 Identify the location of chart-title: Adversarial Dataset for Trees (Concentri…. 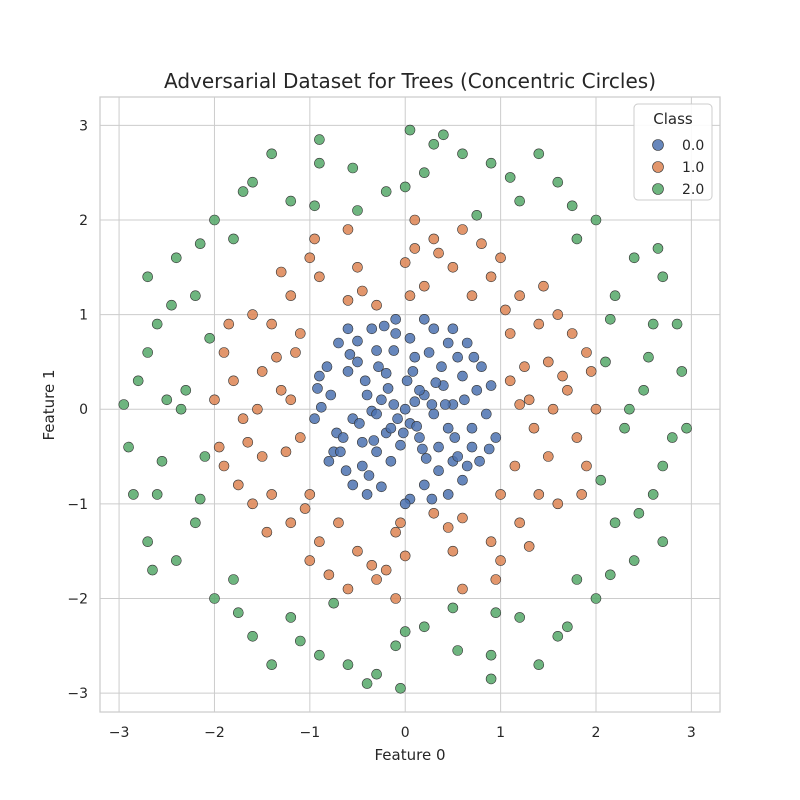
(410, 81).